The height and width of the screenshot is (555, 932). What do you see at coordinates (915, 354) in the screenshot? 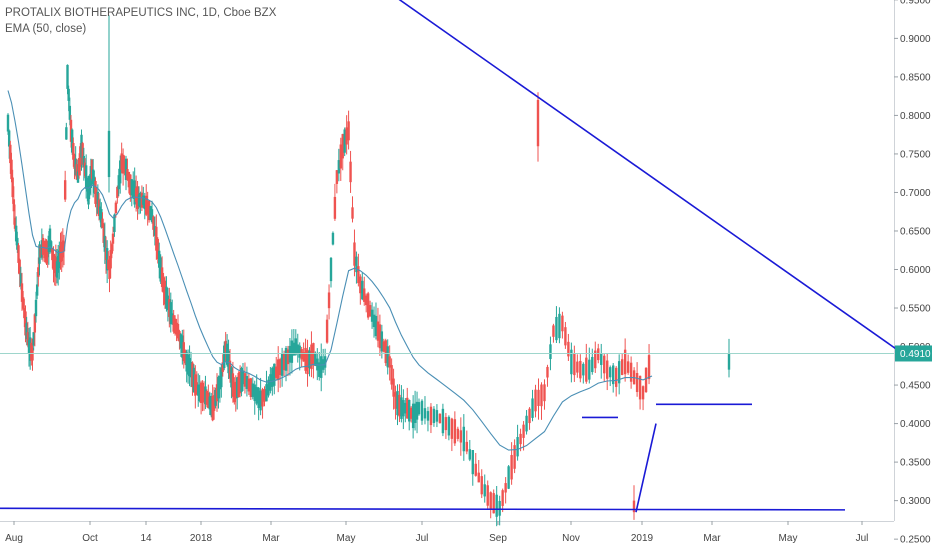
I see `last-price-label: 0.4910` at bounding box center [915, 354].